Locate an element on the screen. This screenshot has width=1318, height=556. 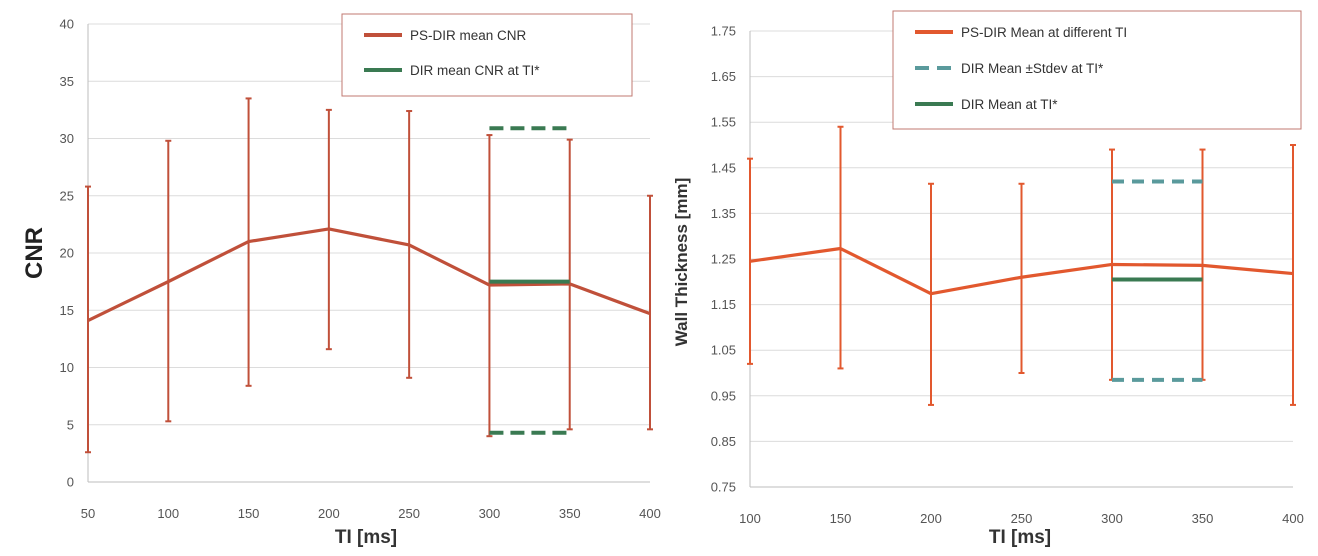
right-y-tick-label: 1.45 is located at coordinates (723, 167).